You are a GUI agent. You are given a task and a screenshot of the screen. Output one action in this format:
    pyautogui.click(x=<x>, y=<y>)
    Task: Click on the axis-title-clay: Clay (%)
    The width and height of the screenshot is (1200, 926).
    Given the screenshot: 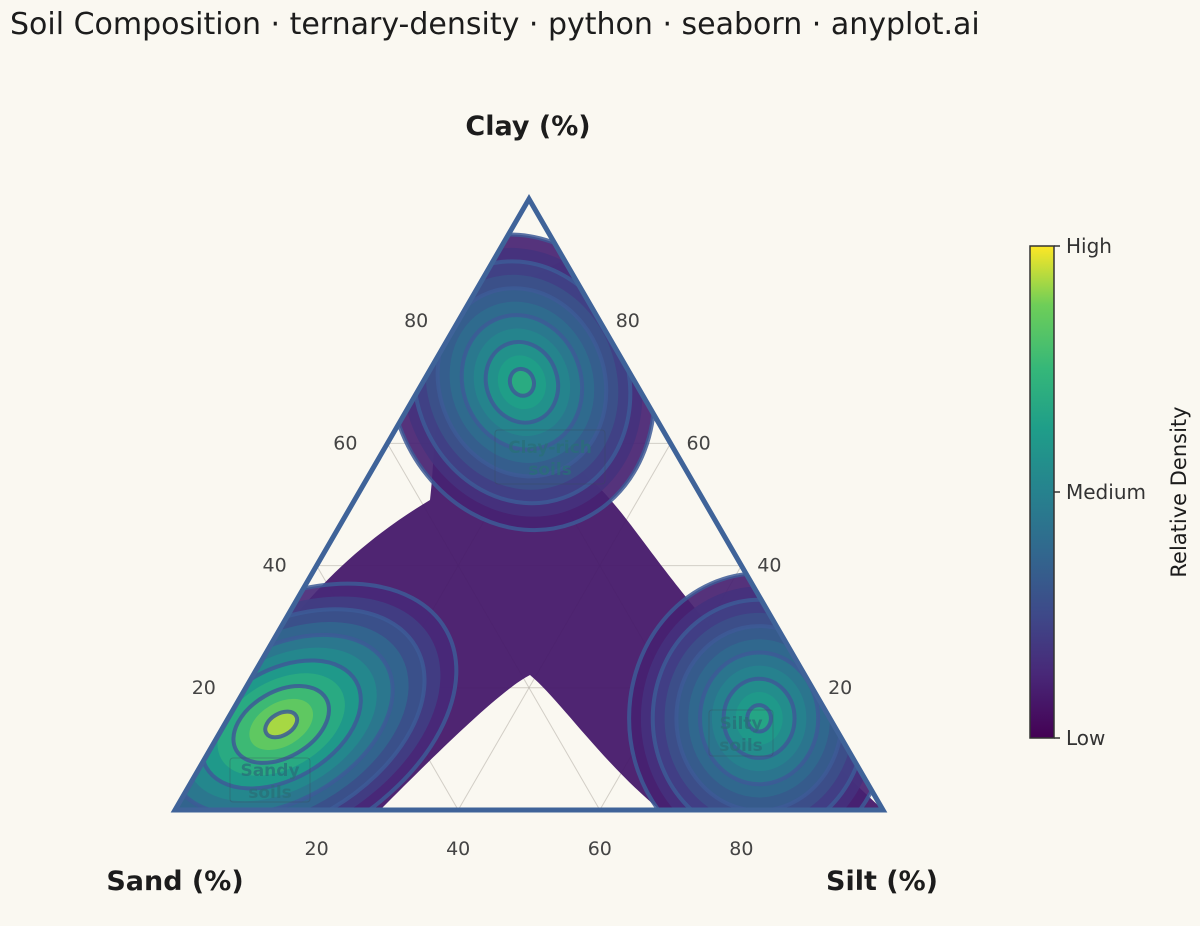 What is the action you would take?
    pyautogui.click(x=527, y=126)
    